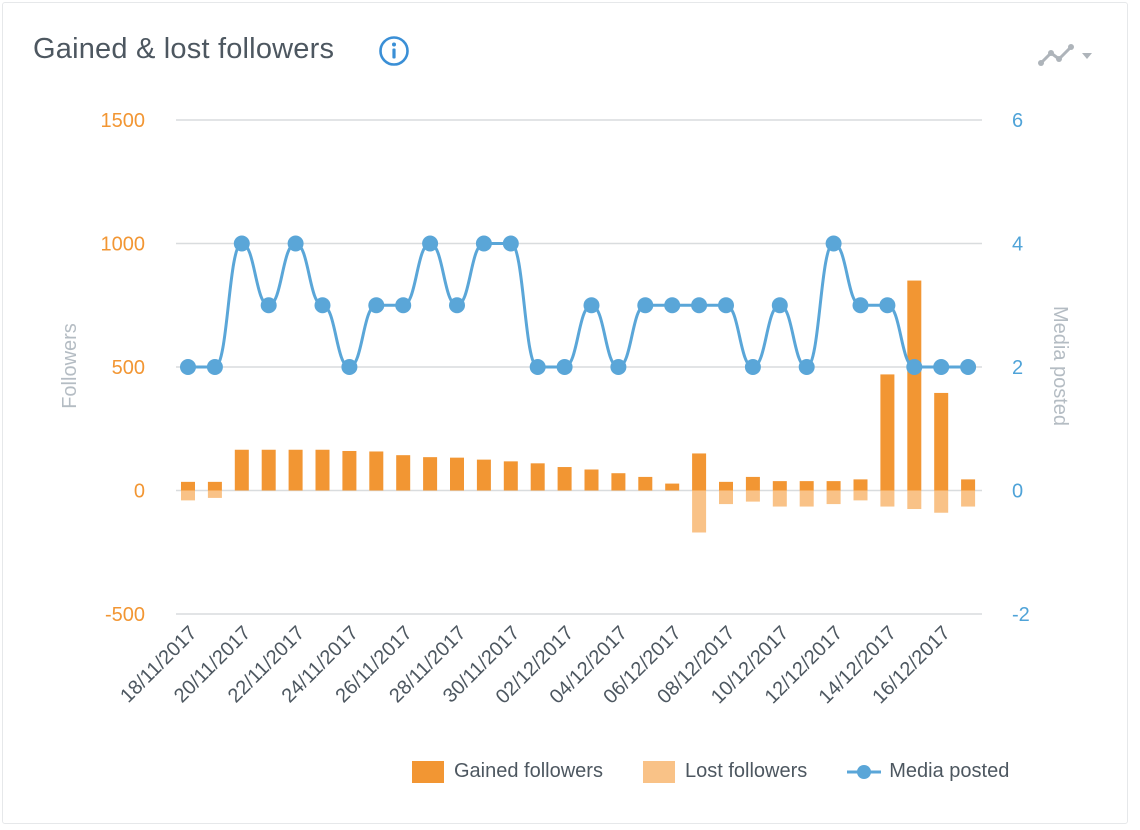 This screenshot has width=1140, height=830. Describe the element at coordinates (1017, 368) in the screenshot. I see `y-right-tick-label: 2` at that location.